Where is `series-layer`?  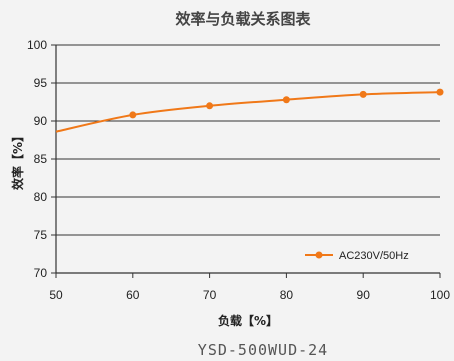
series-layer is located at coordinates (249, 110).